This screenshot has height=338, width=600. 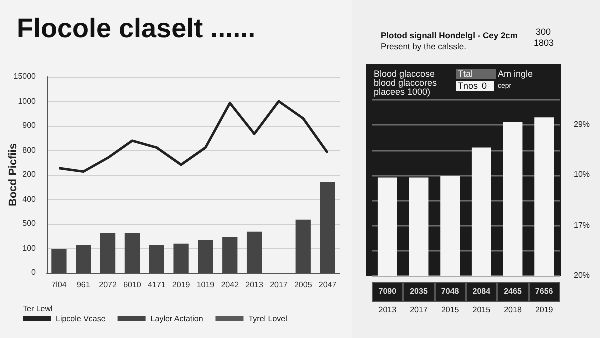 I want to click on text: 500, so click(x=29, y=224).